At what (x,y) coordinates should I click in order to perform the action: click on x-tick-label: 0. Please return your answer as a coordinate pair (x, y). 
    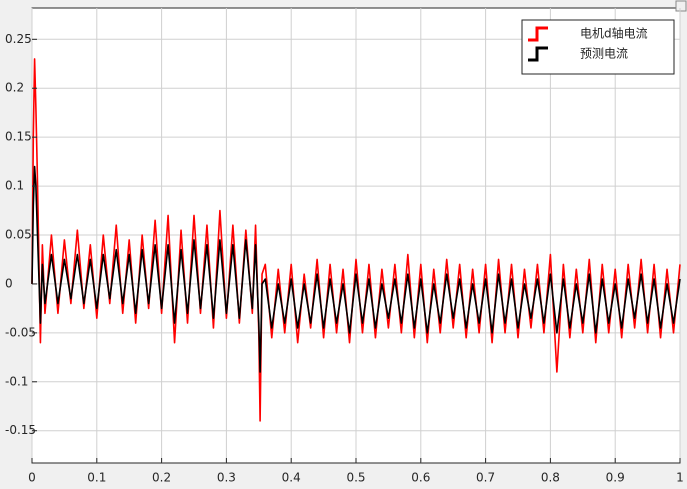
    Looking at the image, I should click on (32, 478).